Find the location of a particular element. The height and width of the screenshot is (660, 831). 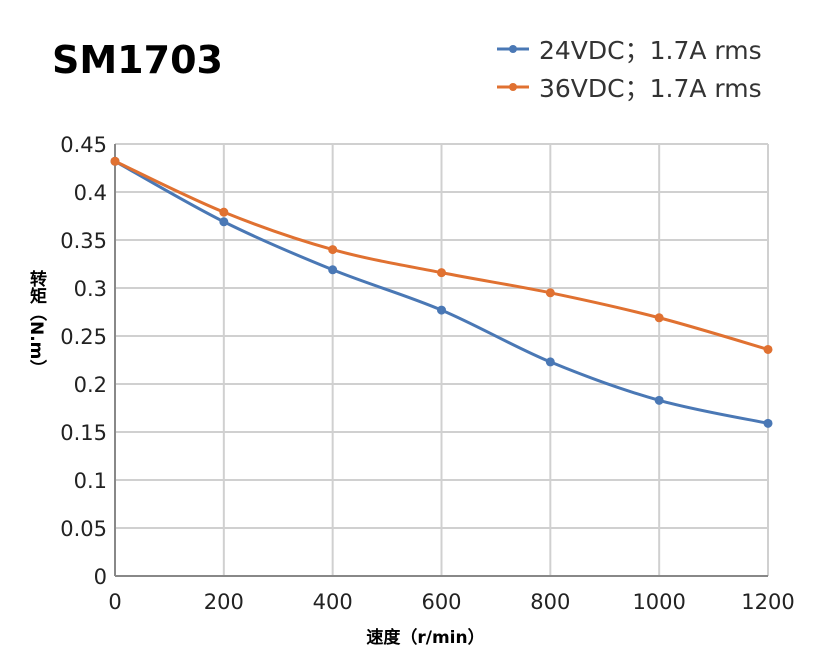

y-tick-label: 0.1 is located at coordinates (90, 481).